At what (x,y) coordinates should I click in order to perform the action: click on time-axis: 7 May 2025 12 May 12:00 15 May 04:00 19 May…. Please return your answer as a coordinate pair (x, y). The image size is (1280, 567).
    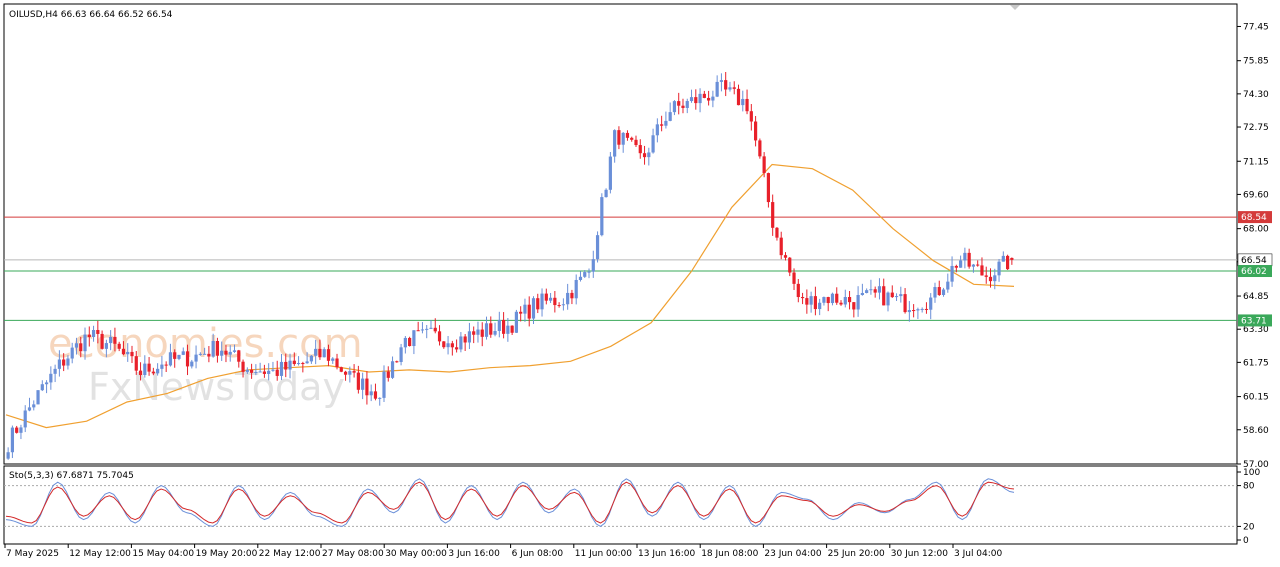
    Looking at the image, I should click on (503, 551).